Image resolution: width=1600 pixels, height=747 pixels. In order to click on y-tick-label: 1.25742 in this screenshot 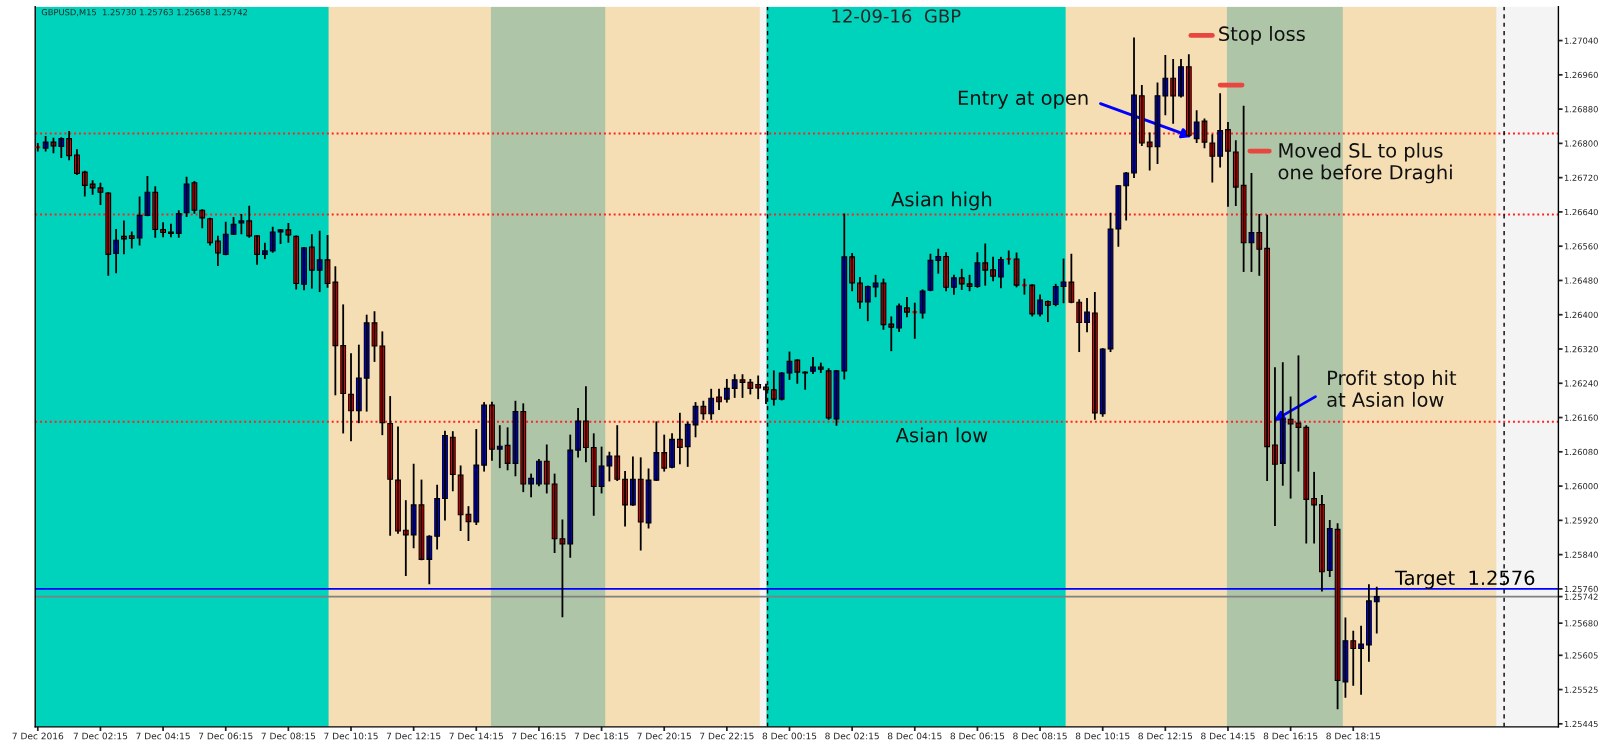, I will do `click(1581, 596)`.